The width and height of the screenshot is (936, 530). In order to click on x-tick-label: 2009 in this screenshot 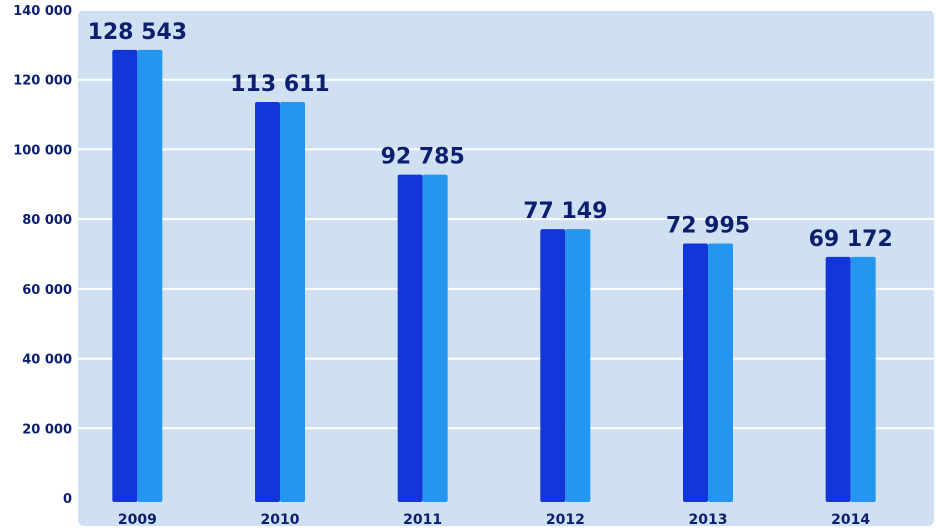, I will do `click(137, 519)`.